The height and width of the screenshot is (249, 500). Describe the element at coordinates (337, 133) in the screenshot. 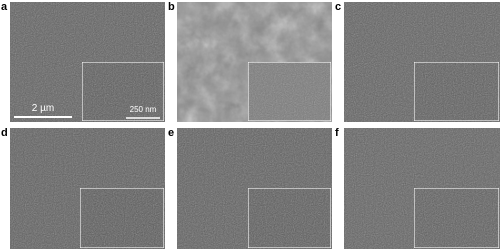

I see `panel-label: f` at that location.